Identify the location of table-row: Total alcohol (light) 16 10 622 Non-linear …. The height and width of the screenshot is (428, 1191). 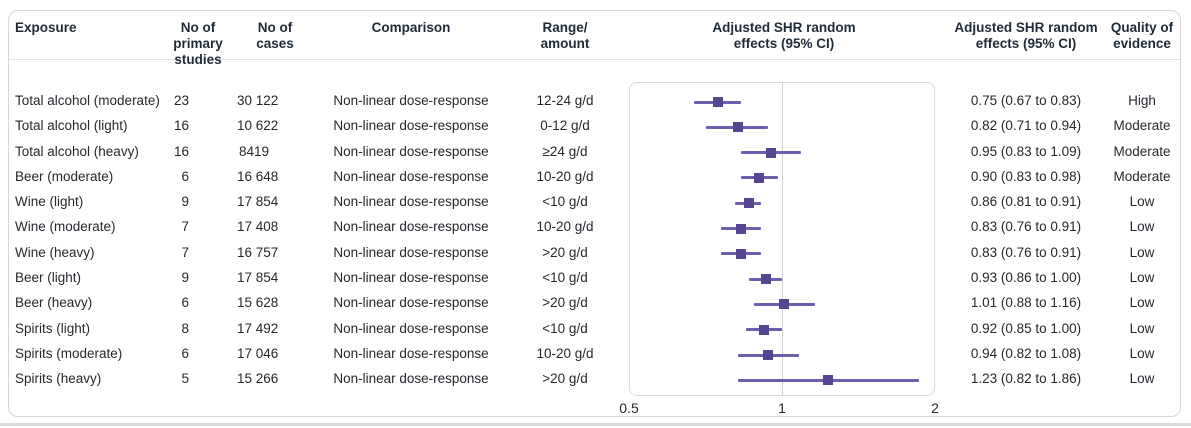
(594, 125).